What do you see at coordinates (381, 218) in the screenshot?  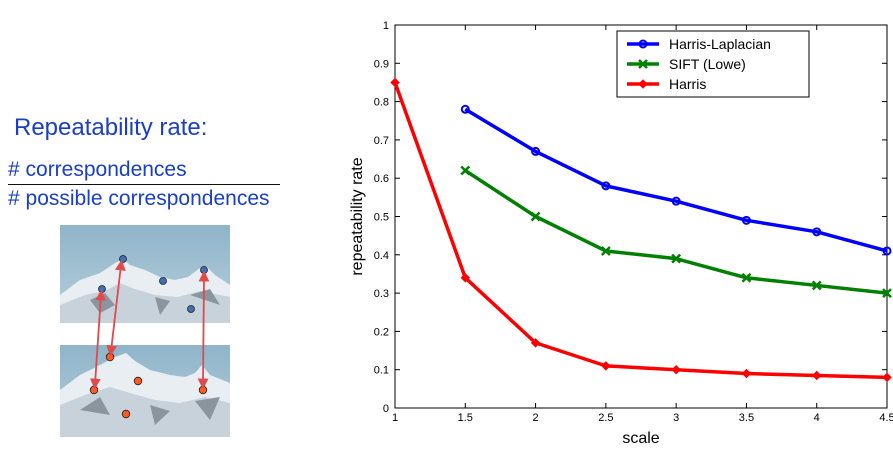 I see `y-tick-label: 0.5` at bounding box center [381, 218].